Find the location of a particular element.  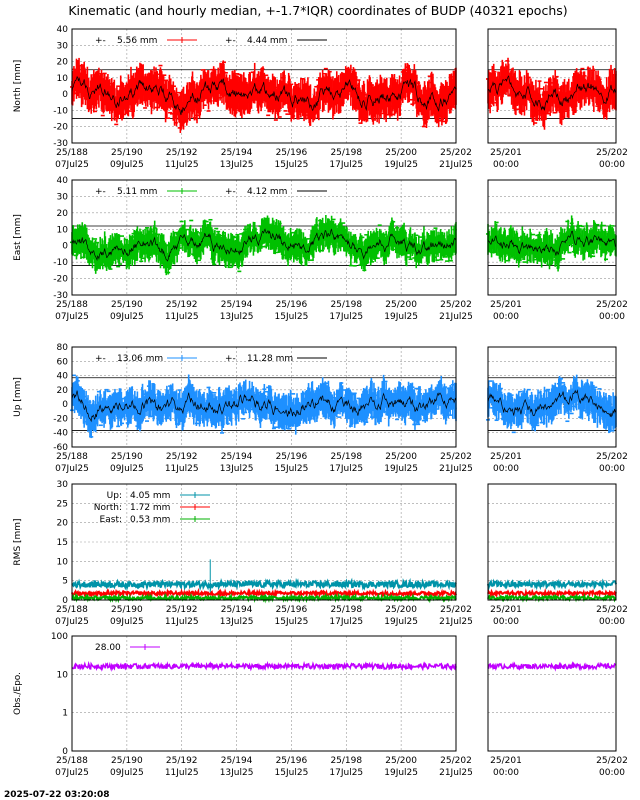

legend-value: 0.53 mm is located at coordinates (150, 520).